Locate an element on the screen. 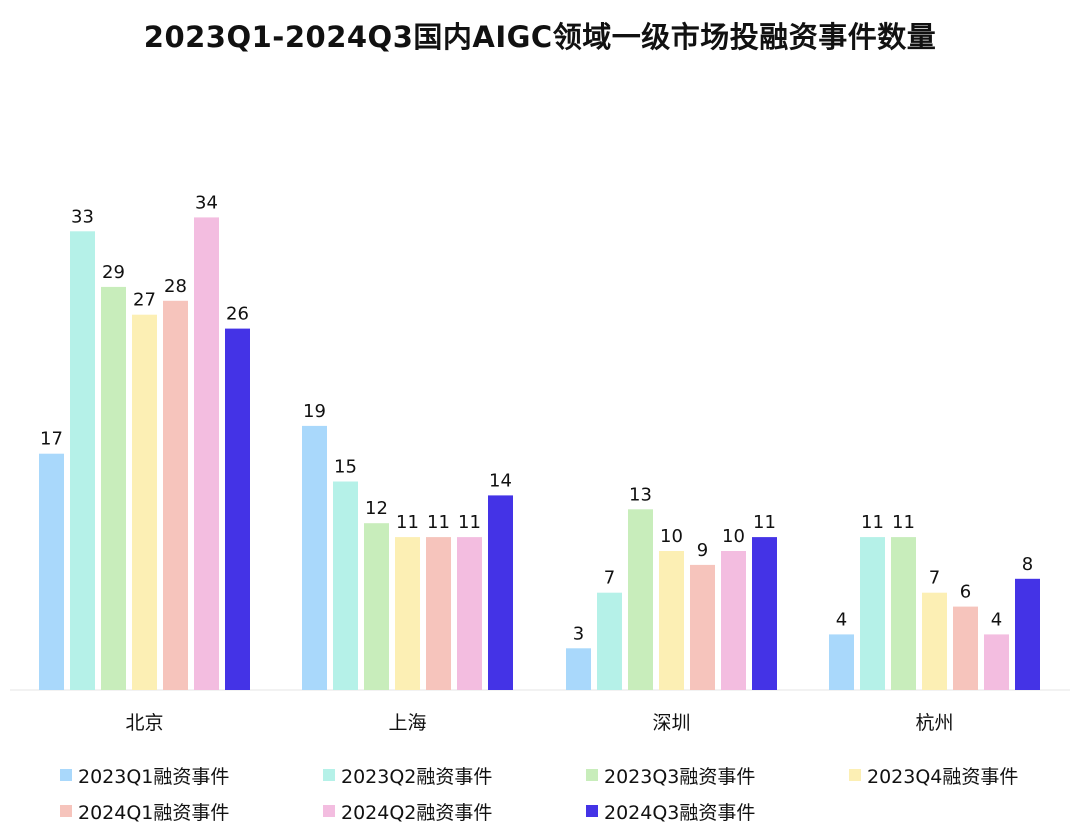 The height and width of the screenshot is (840, 1080). legend-label: 2023Q4融资事件 is located at coordinates (943, 776).